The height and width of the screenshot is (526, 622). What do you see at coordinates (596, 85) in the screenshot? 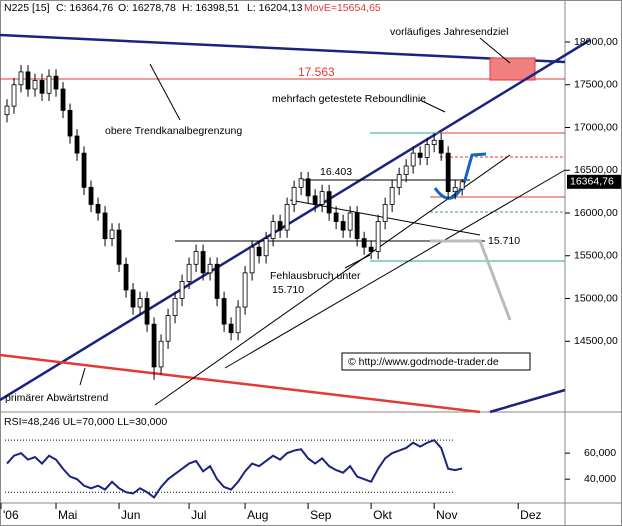
I see `y-tick-label: 17500,00` at bounding box center [596, 85].